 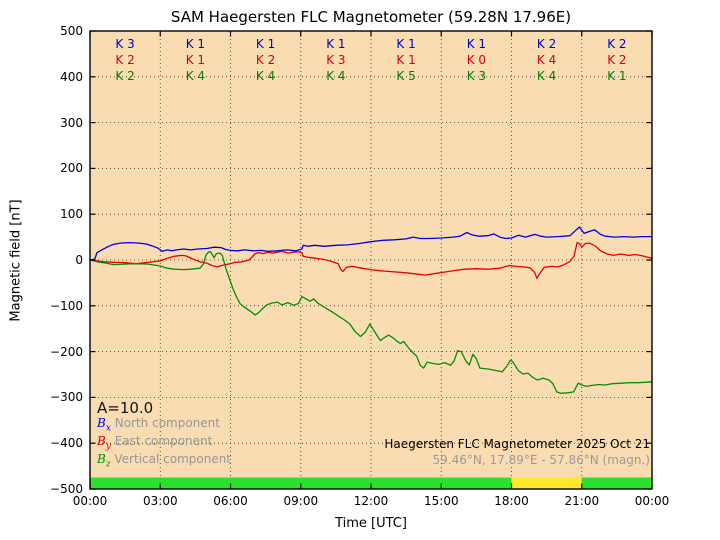 I want to click on k-index-column-06-09: K 1 K 2 K 4, so click(x=266, y=60).